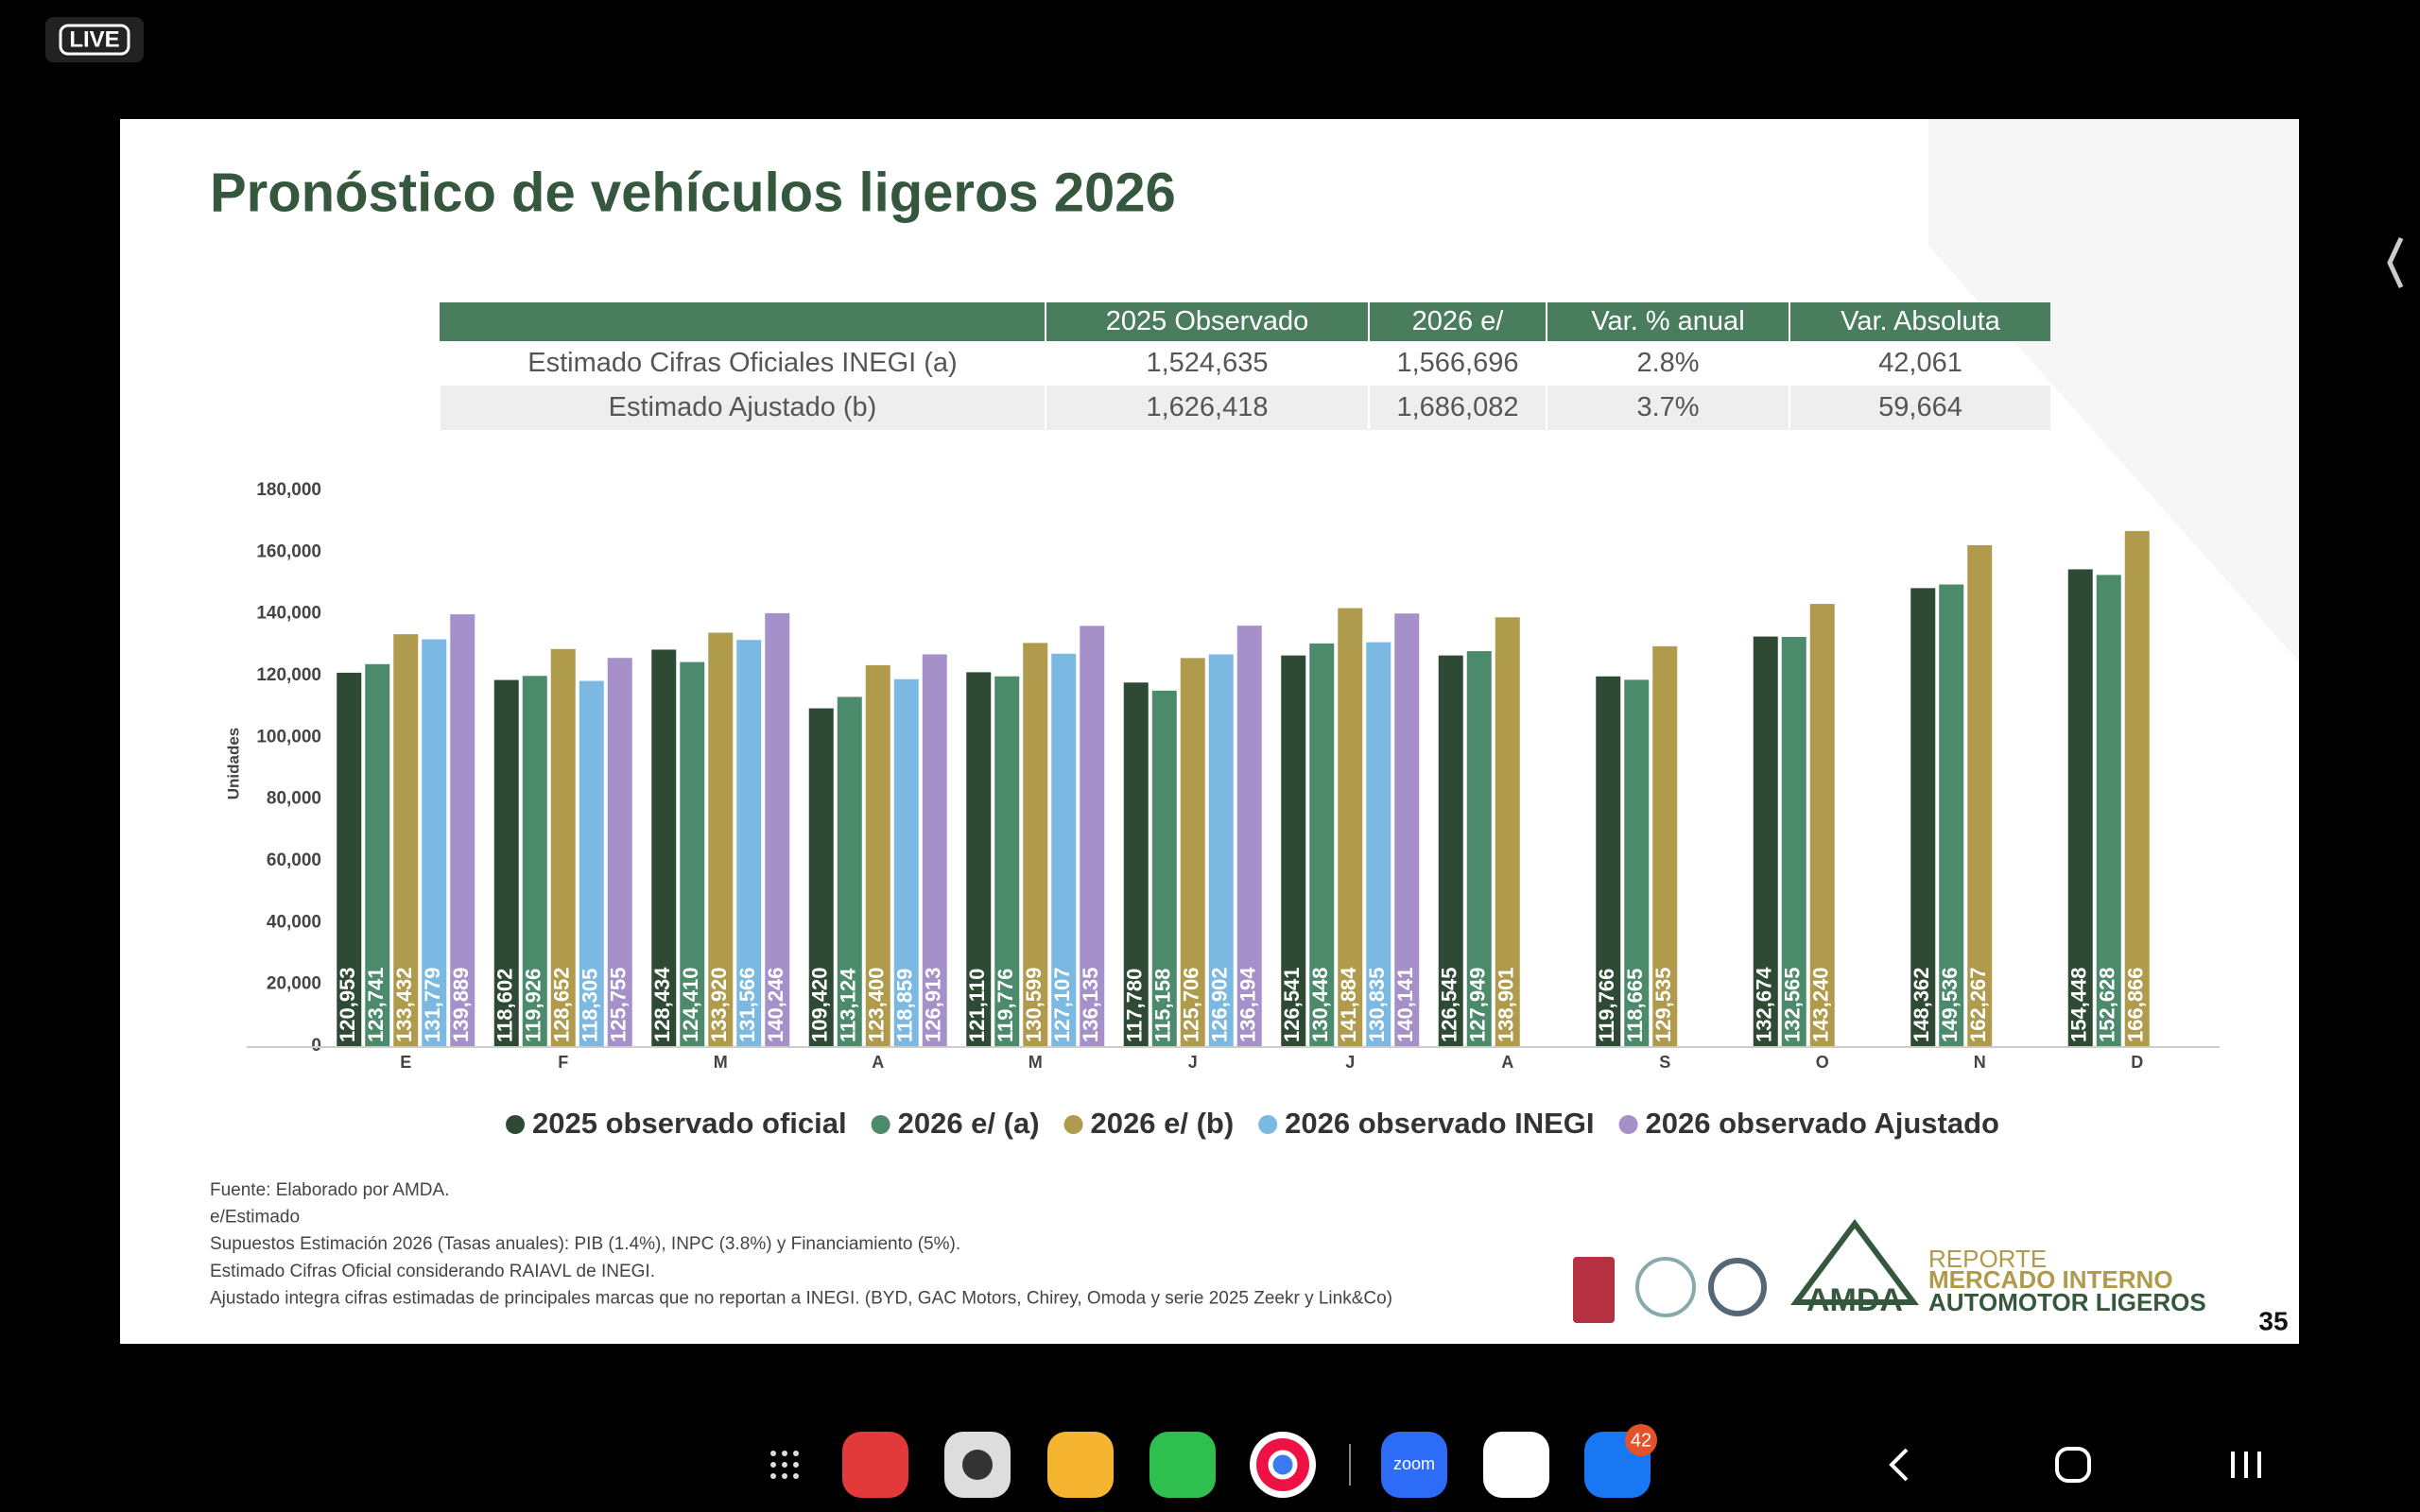 The height and width of the screenshot is (1512, 2420). I want to click on value-label: 126,913, so click(934, 1004).